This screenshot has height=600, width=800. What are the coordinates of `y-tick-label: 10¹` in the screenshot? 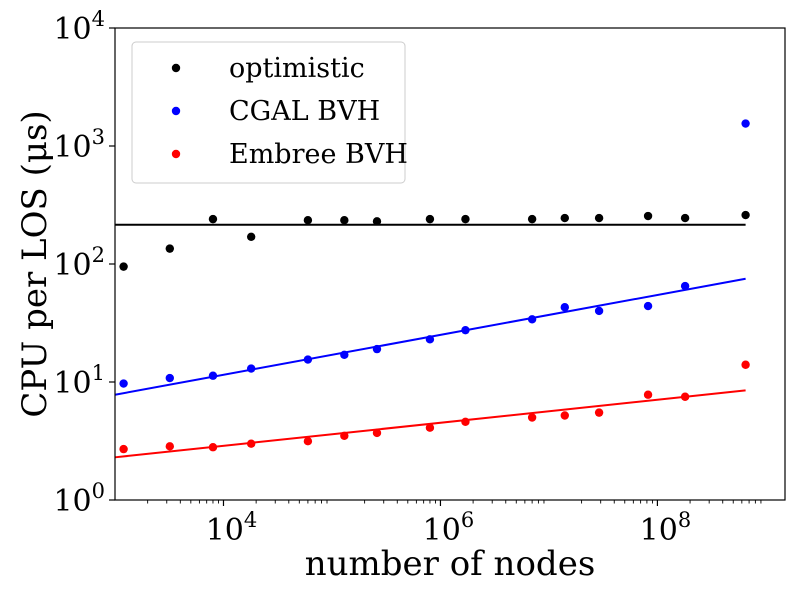 It's located at (79, 381).